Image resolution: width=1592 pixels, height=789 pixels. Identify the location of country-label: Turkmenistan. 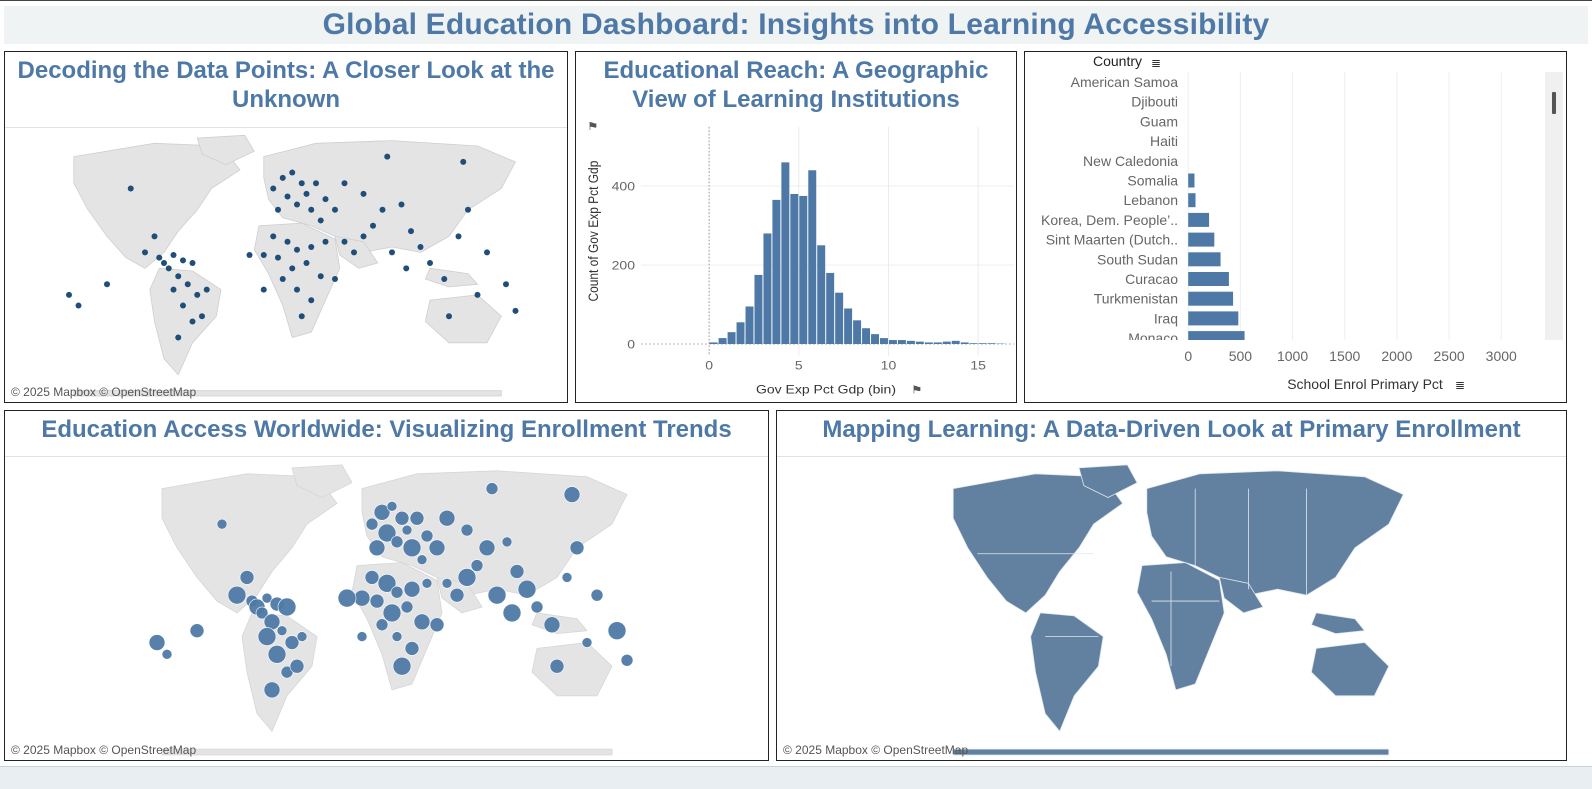
(1136, 299).